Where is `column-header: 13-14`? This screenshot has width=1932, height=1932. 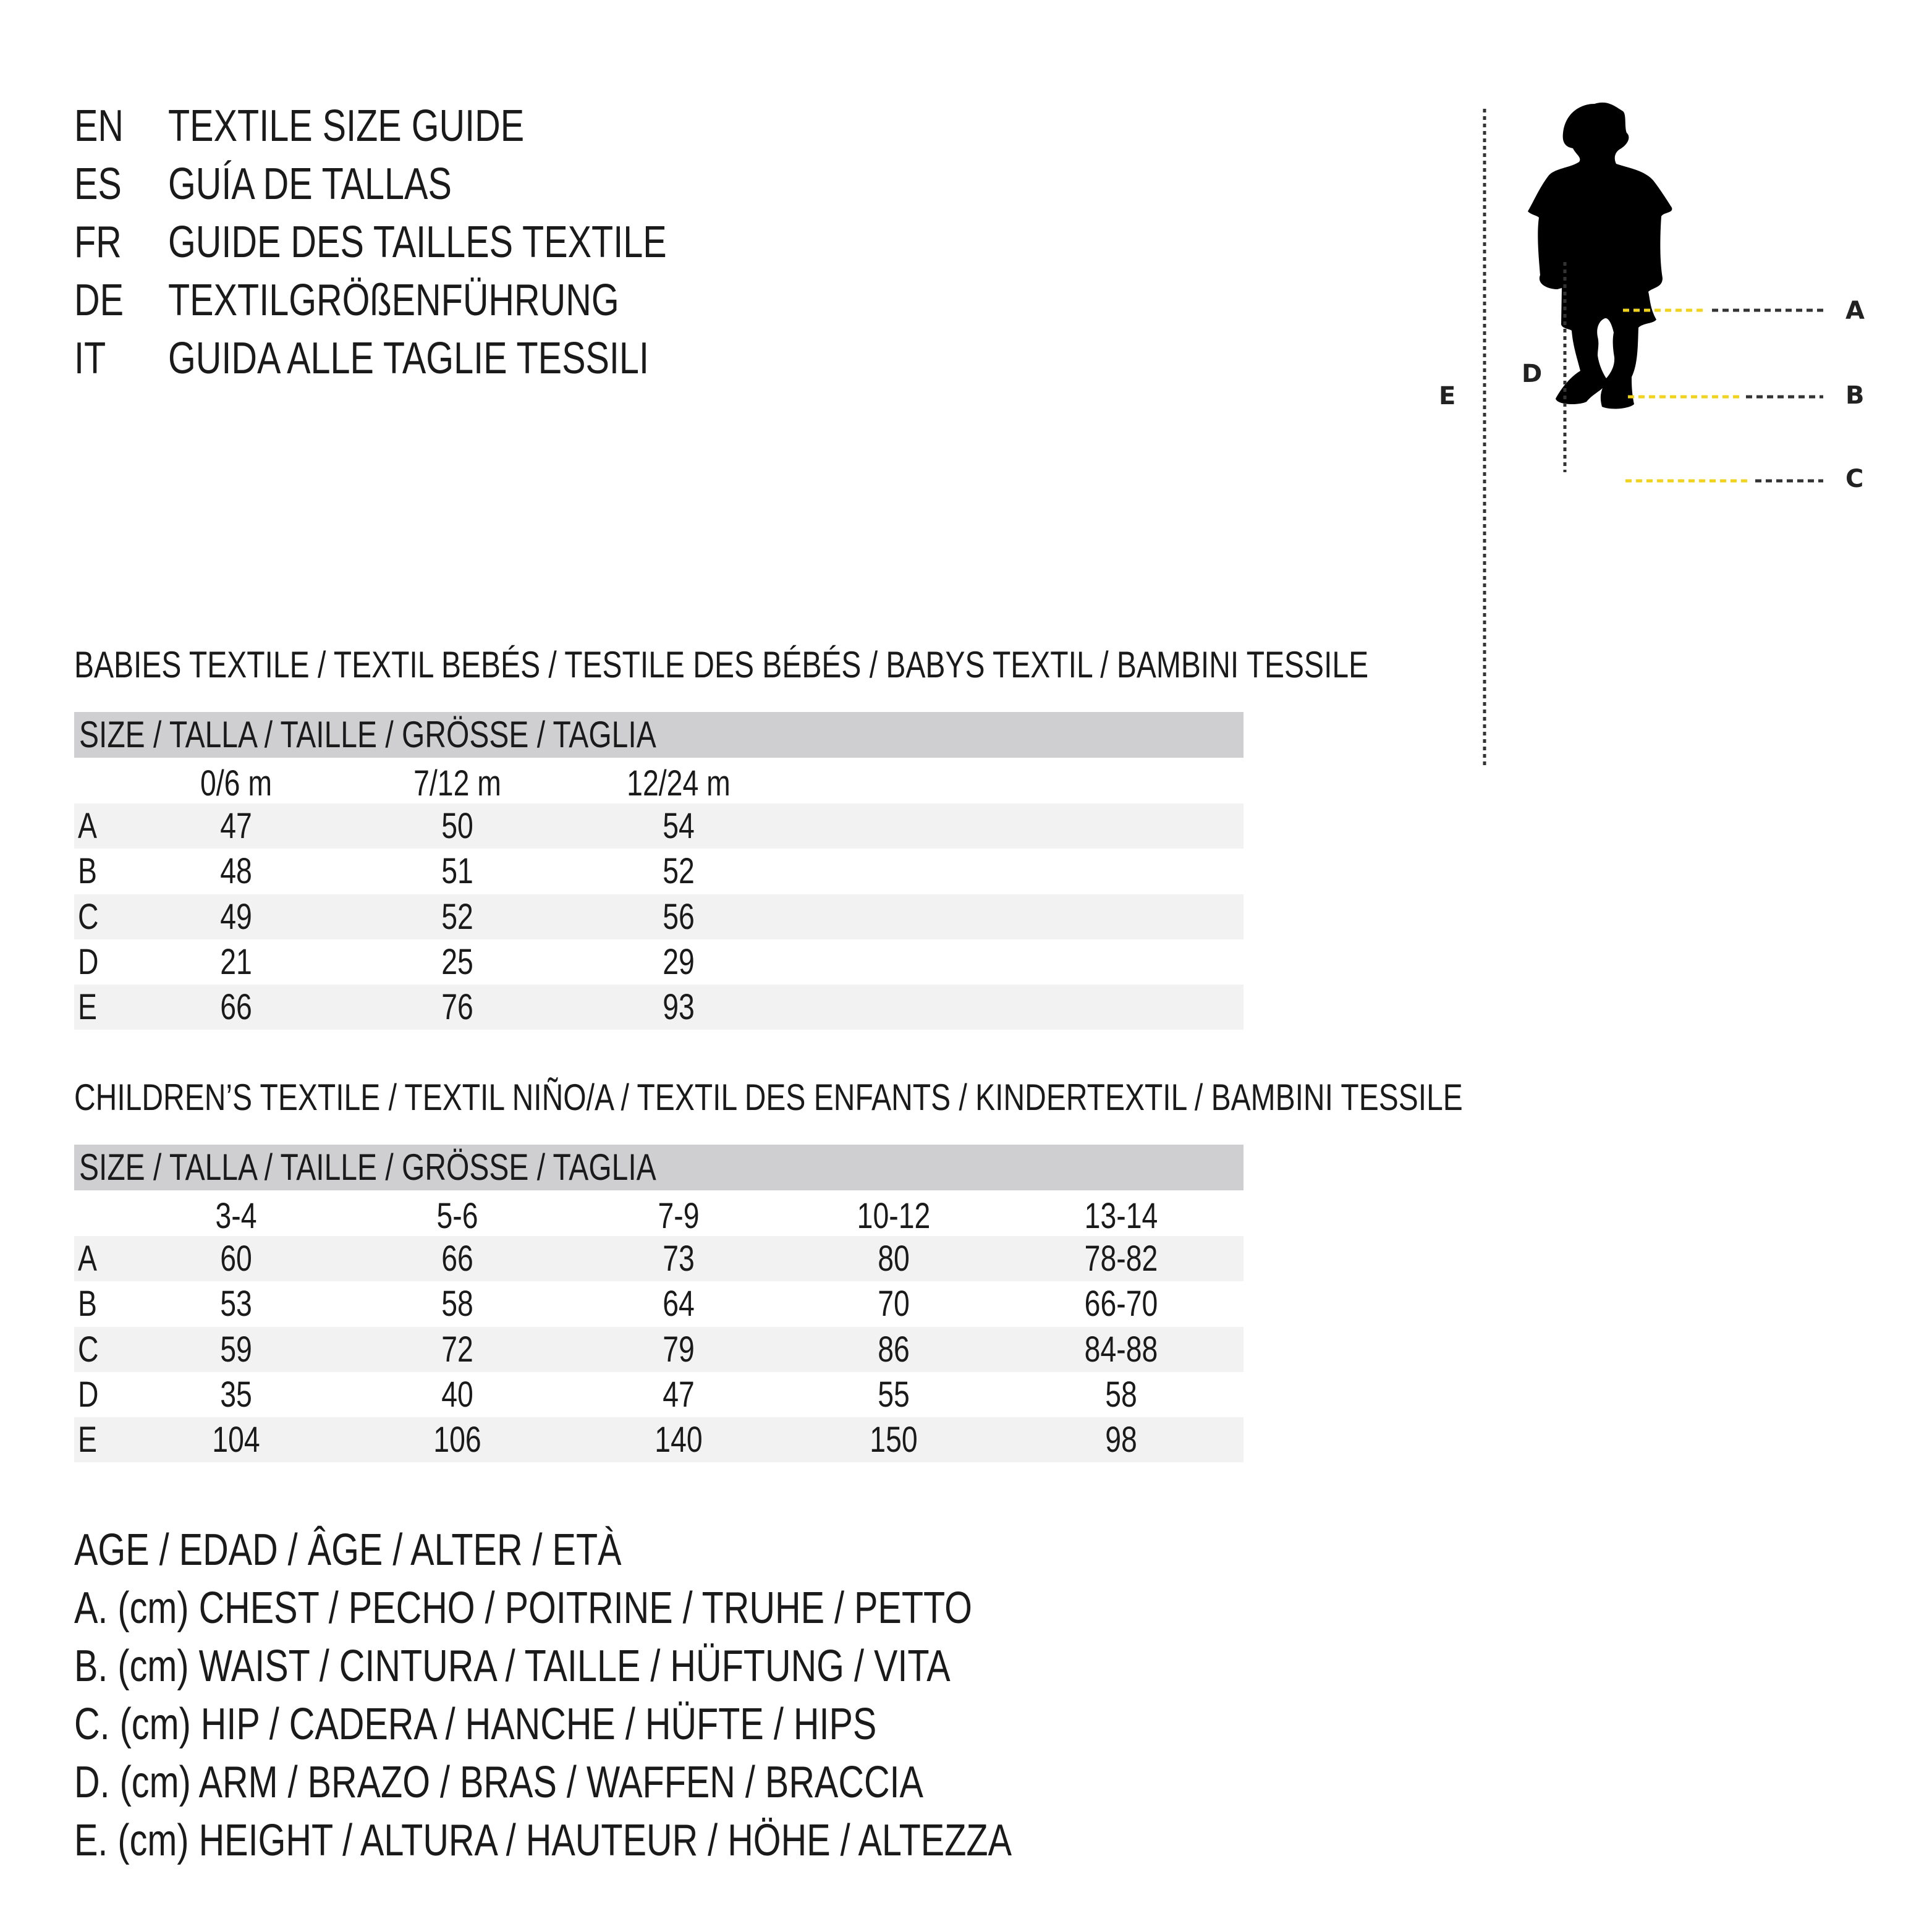
column-header: 13-14 is located at coordinates (1121, 1216).